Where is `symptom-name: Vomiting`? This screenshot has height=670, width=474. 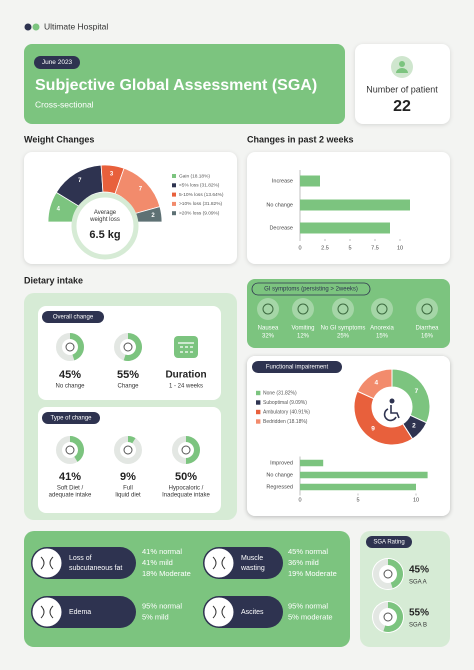
symptom-name: Vomiting is located at coordinates (302, 329).